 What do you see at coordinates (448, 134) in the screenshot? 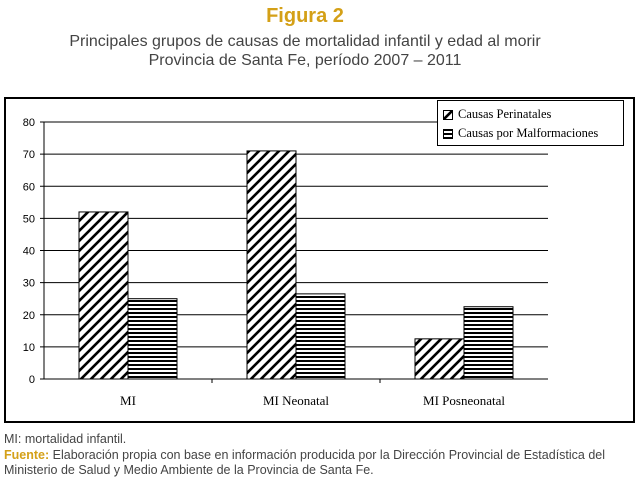
I see `legend-swatch-horizontal` at bounding box center [448, 134].